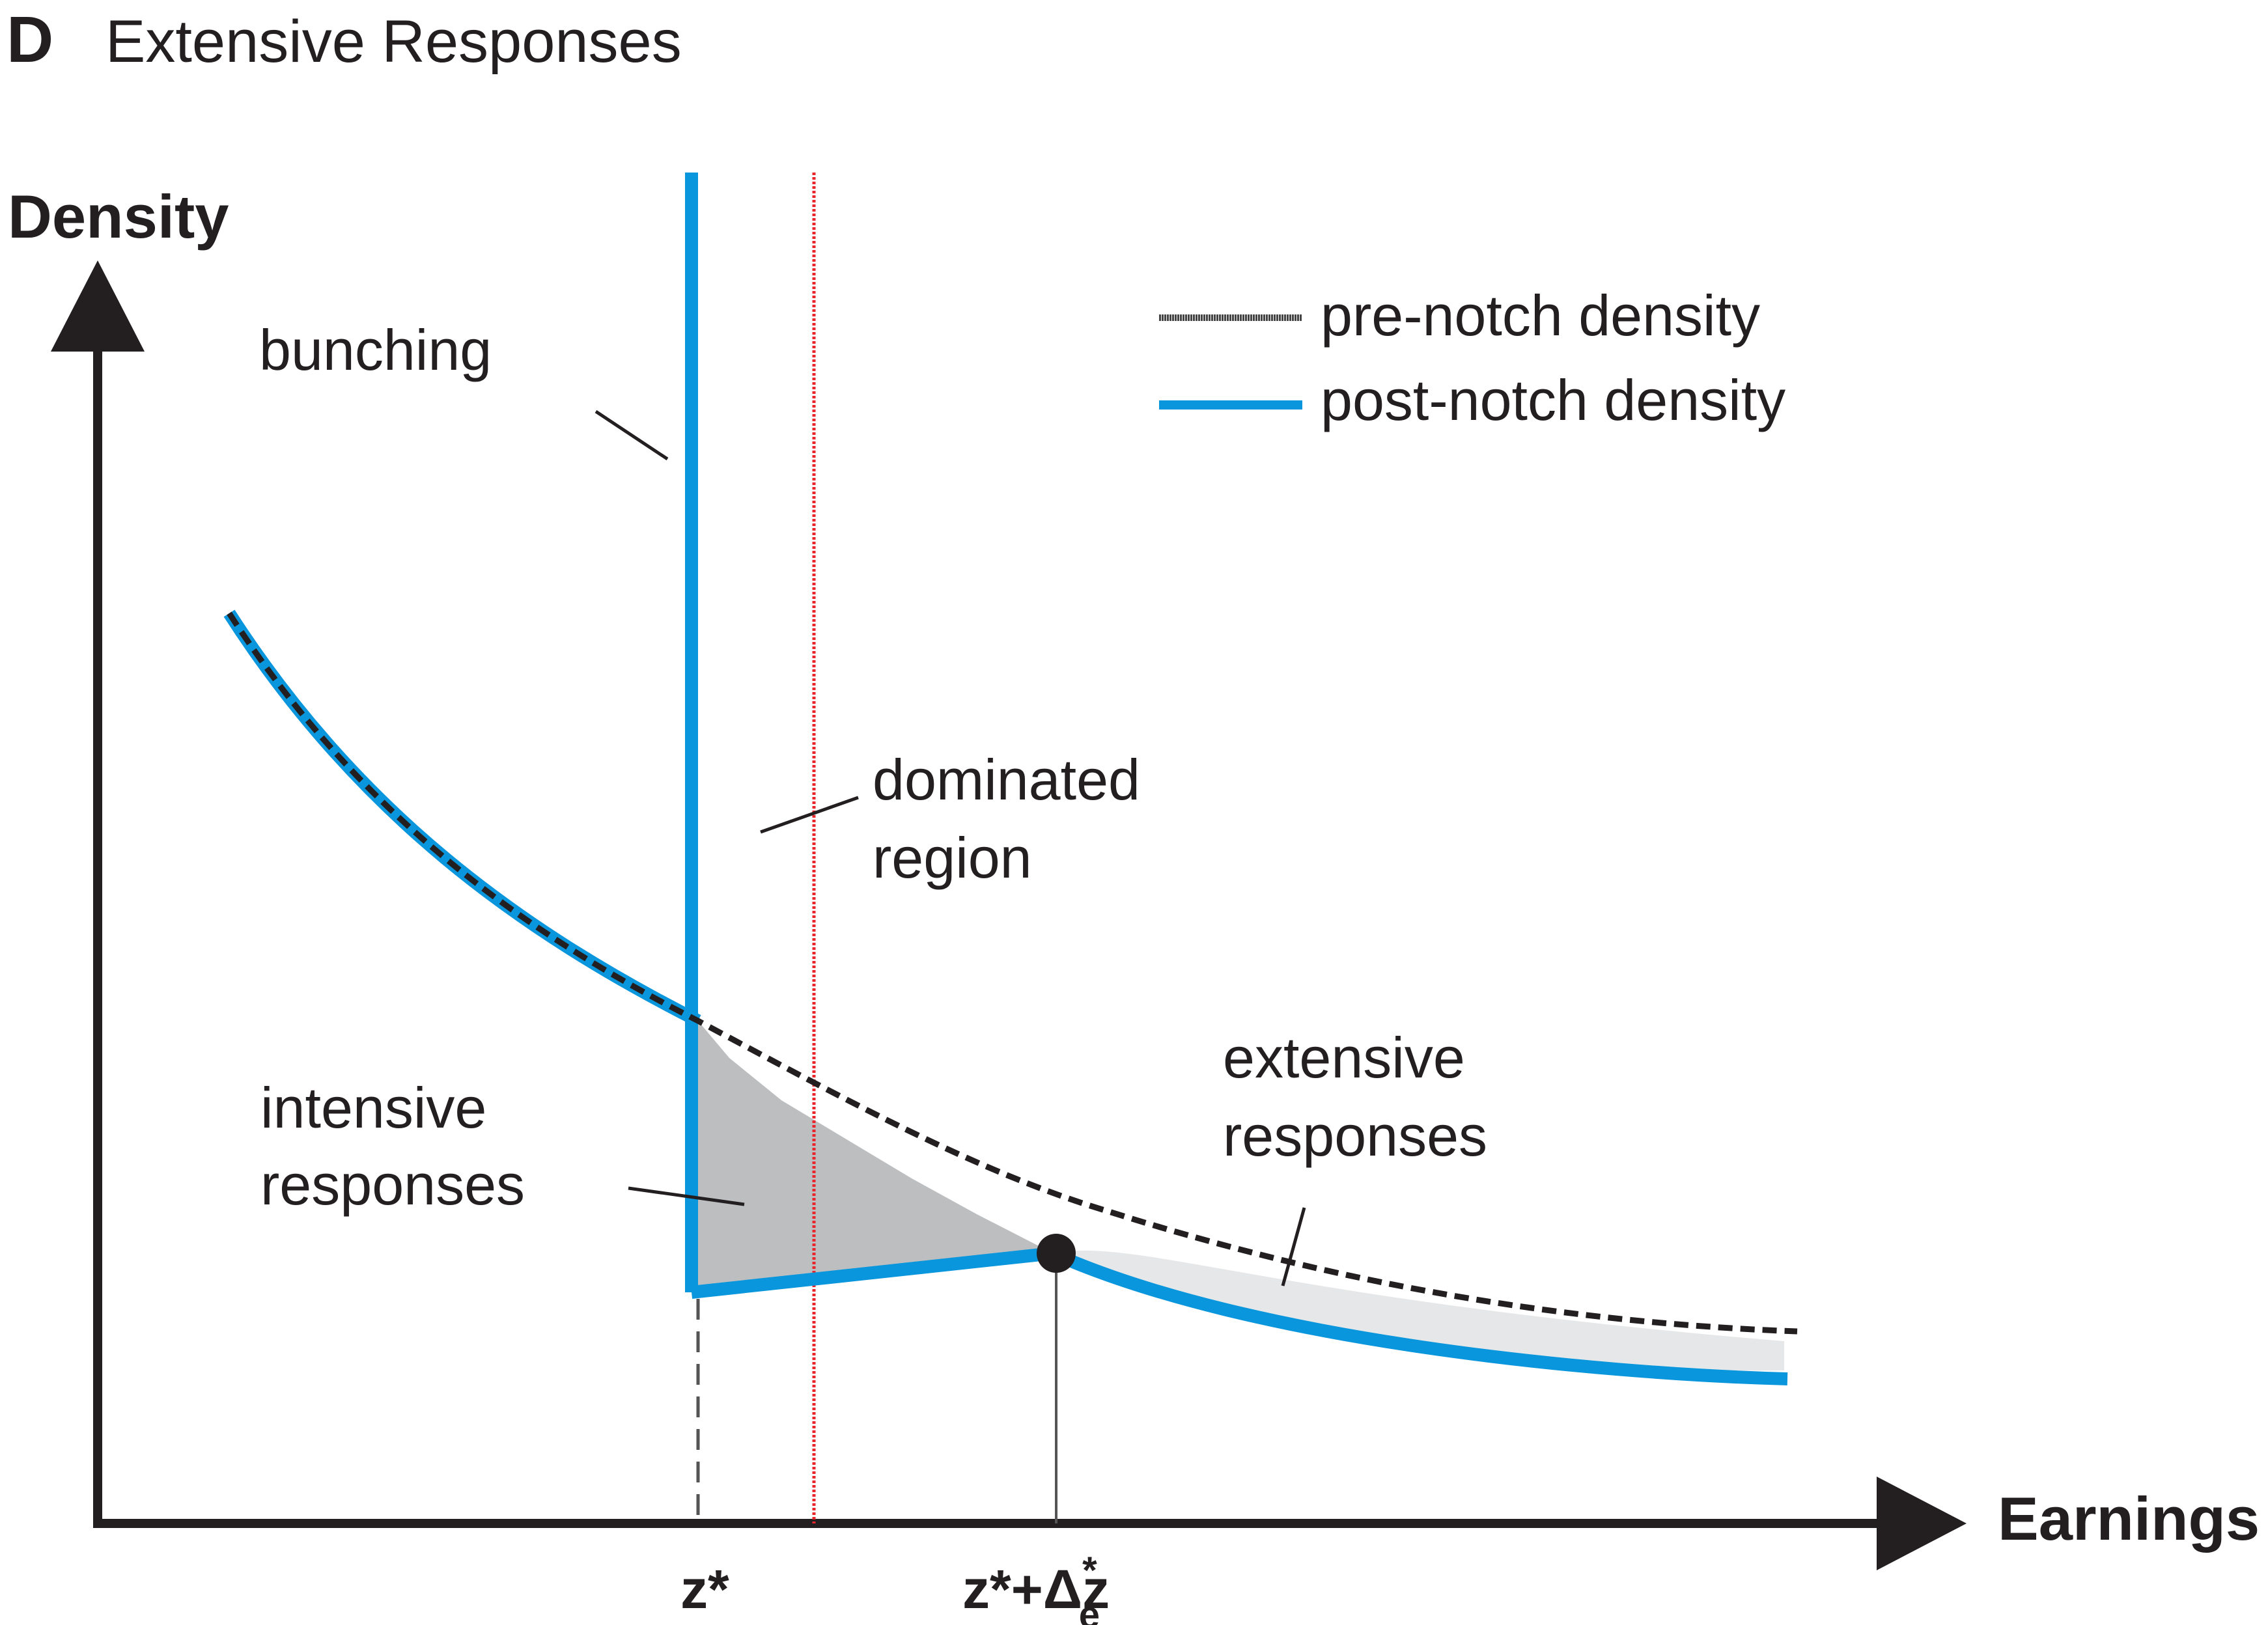 This screenshot has width=2268, height=1625. Describe the element at coordinates (1036, 1589) in the screenshot. I see `tick-z-e-base: z*+Δz` at that location.